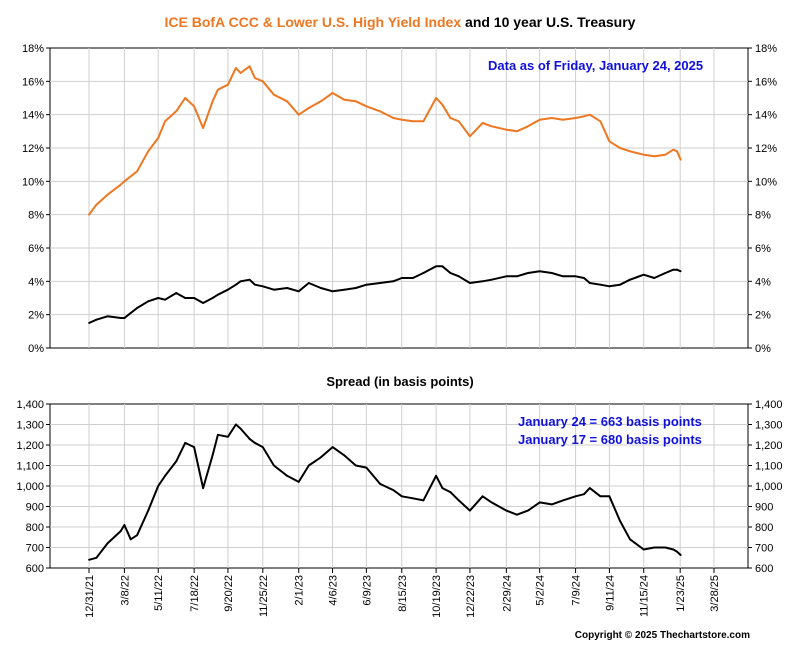 The height and width of the screenshot is (649, 800). What do you see at coordinates (264, 596) in the screenshot?
I see `x-tick-label: 11/25/22` at bounding box center [264, 596].